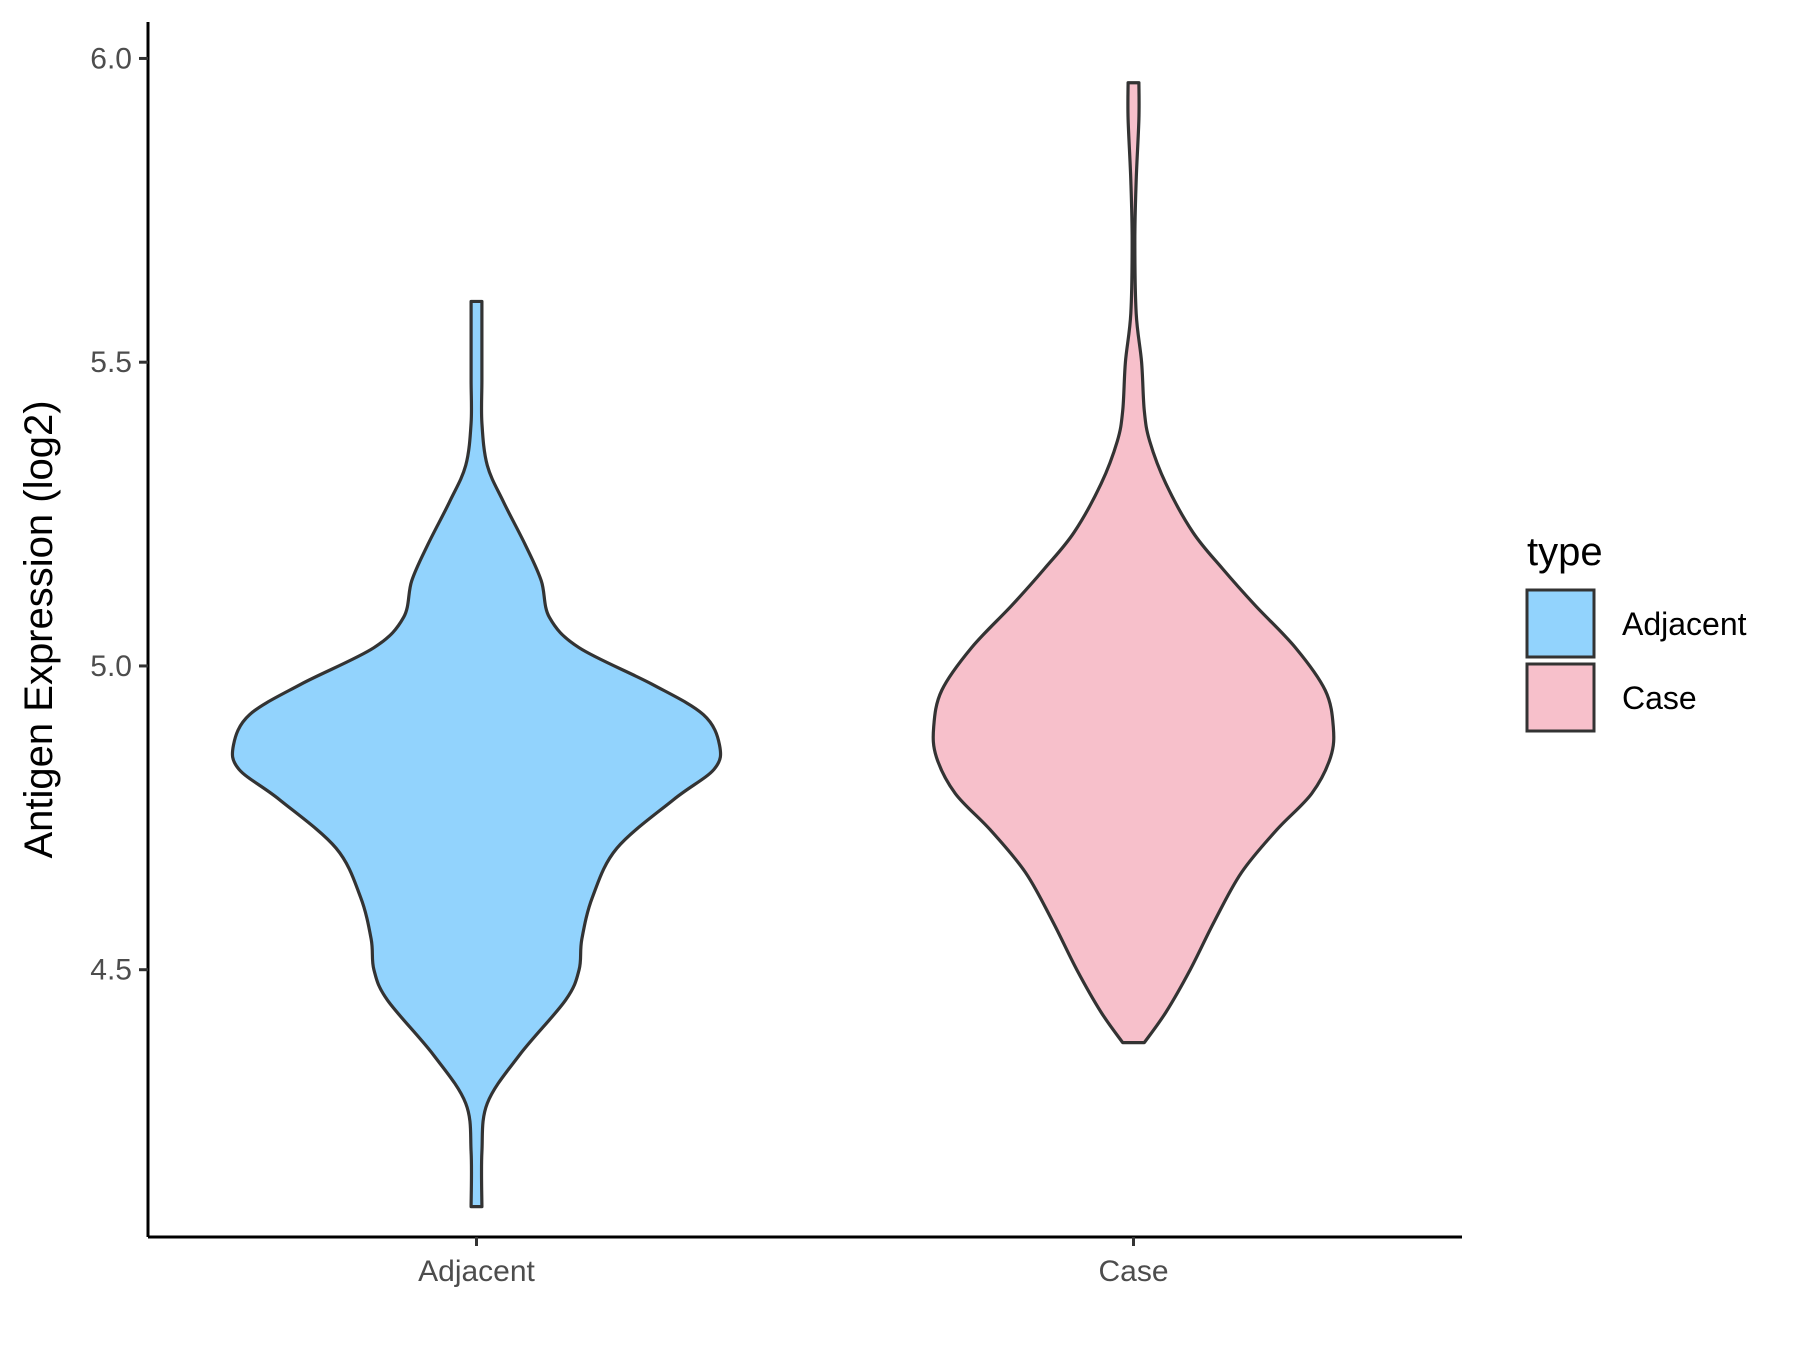 Image resolution: width=1800 pixels, height=1350 pixels. What do you see at coordinates (1565, 552) in the screenshot?
I see `legend-title: type` at bounding box center [1565, 552].